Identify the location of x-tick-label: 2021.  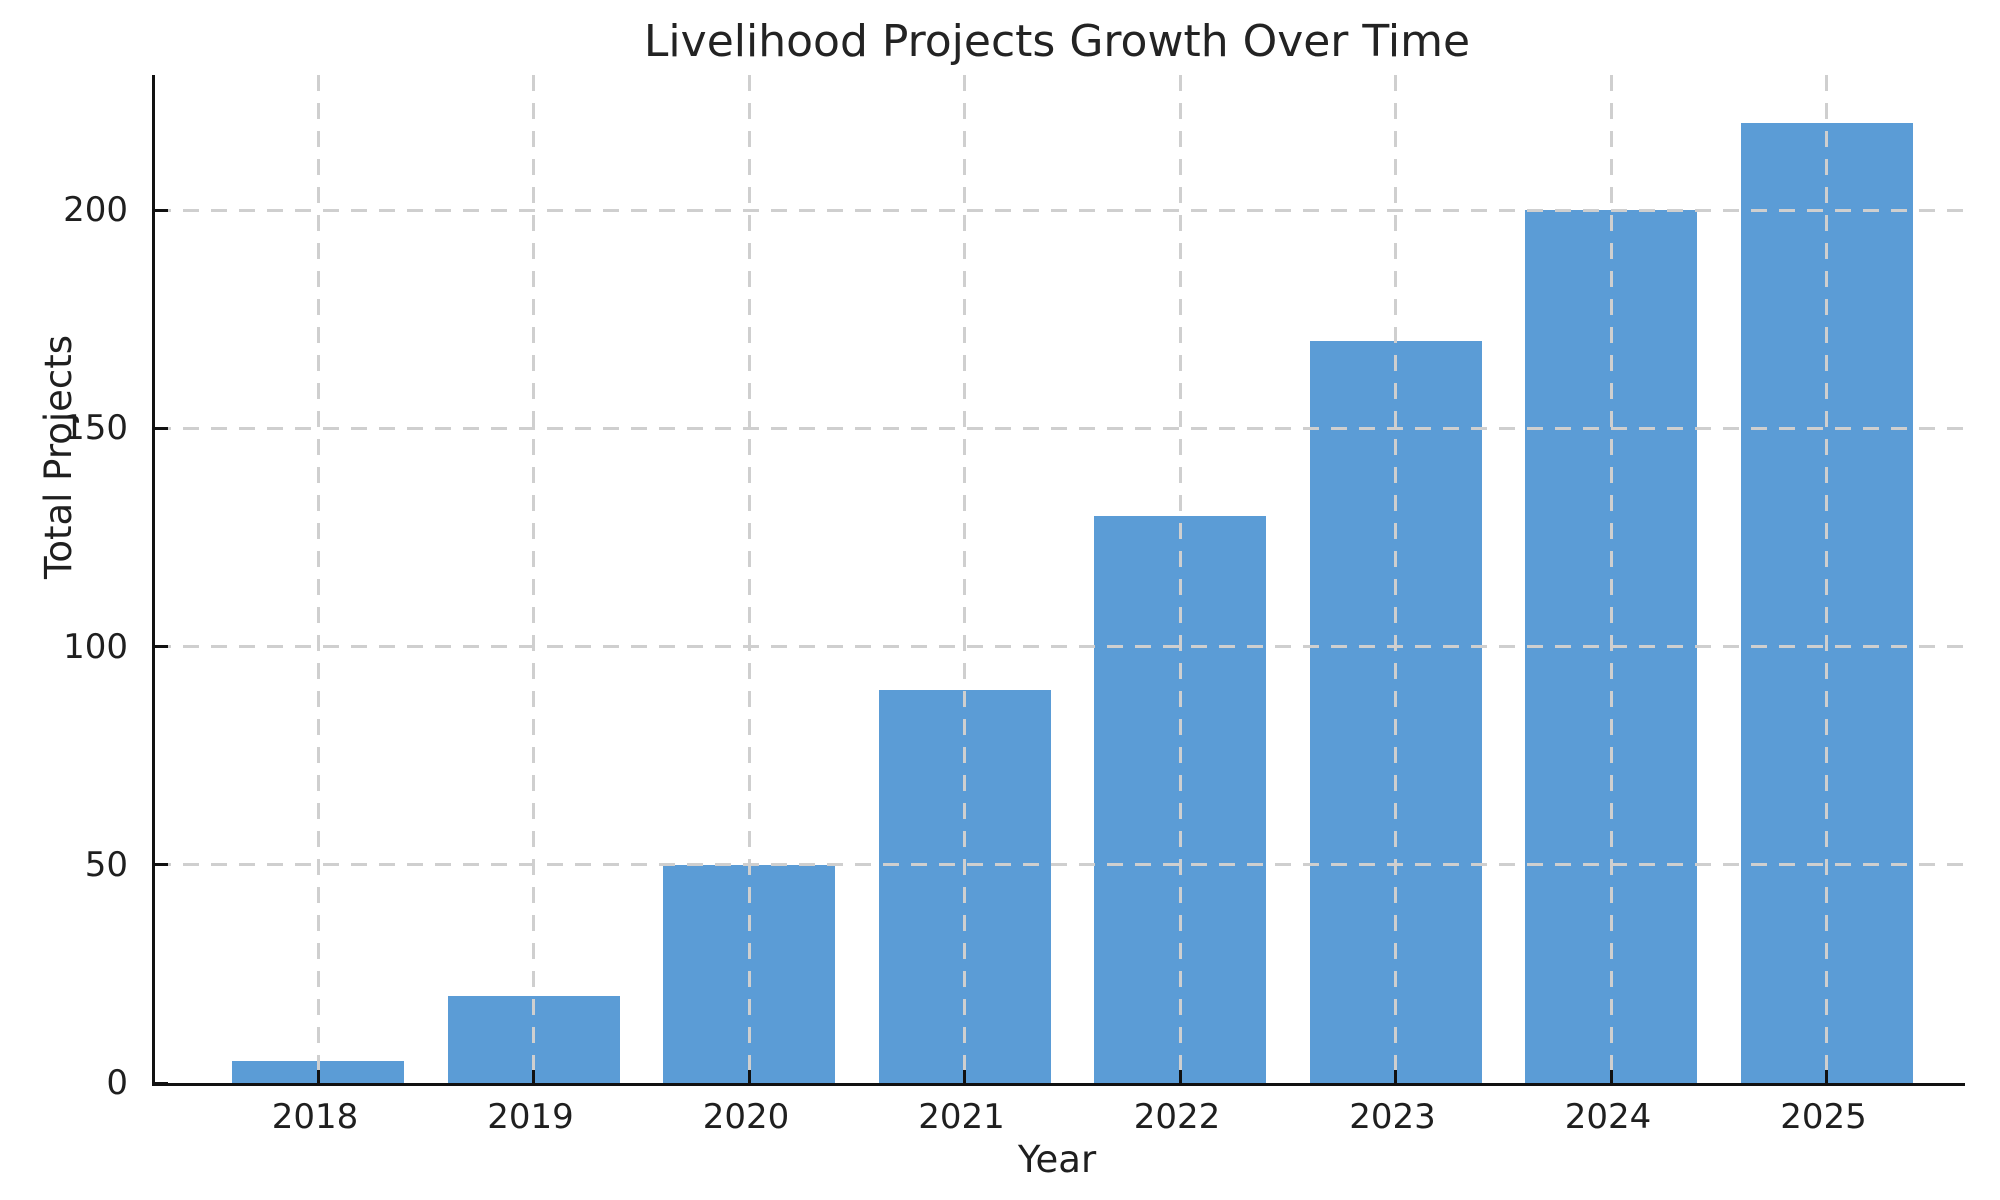
(961, 1117).